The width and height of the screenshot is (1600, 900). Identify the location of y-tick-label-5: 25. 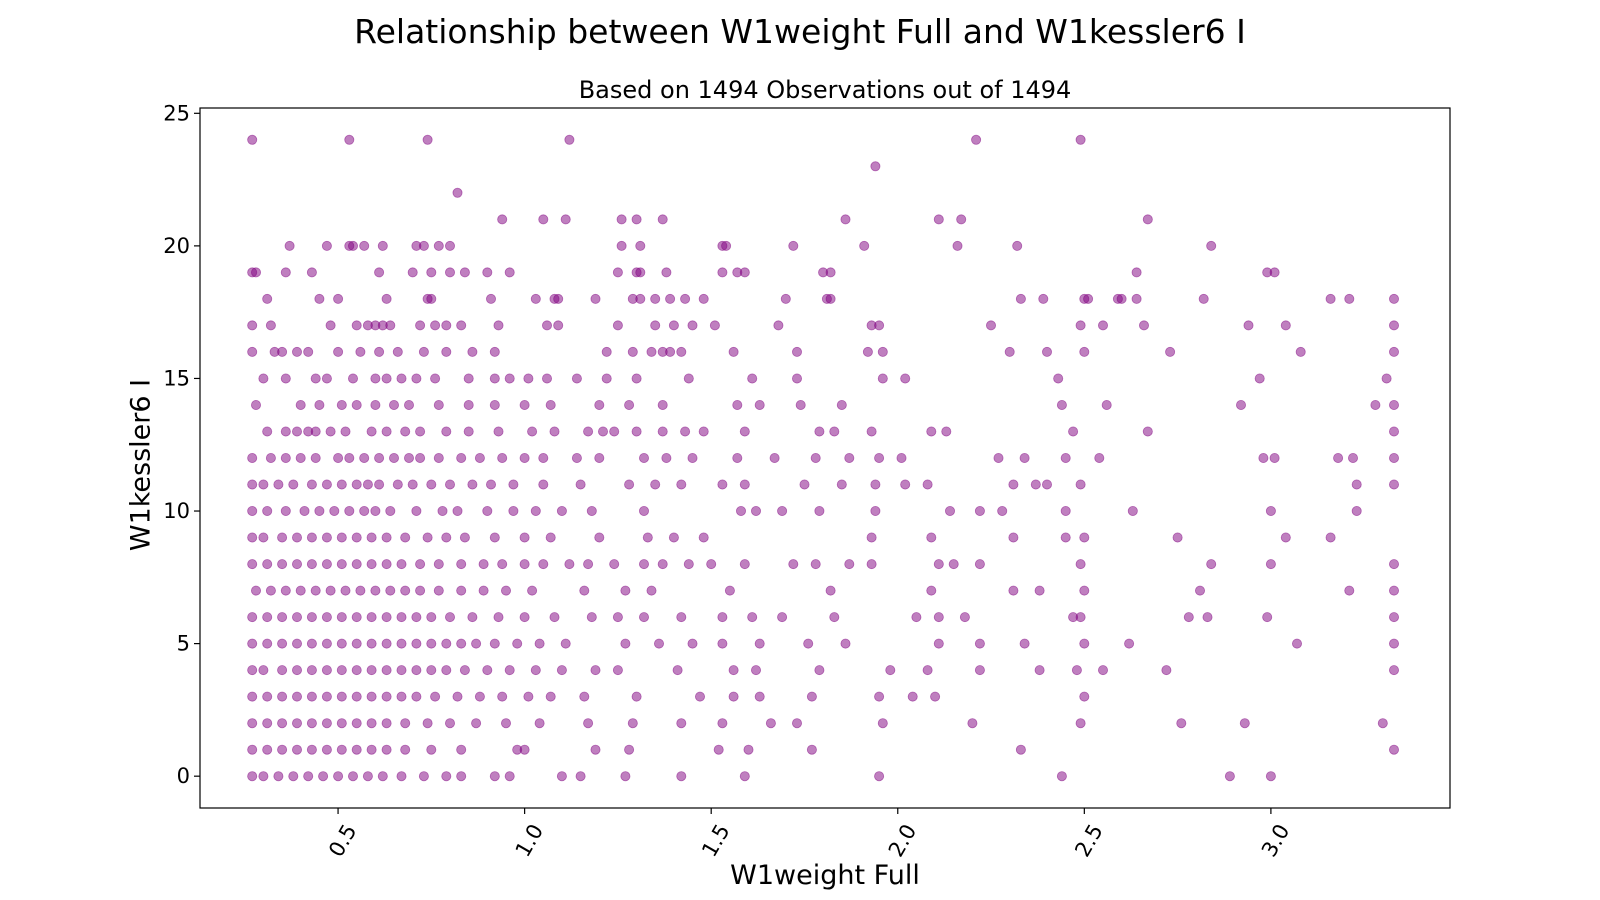
(176, 113).